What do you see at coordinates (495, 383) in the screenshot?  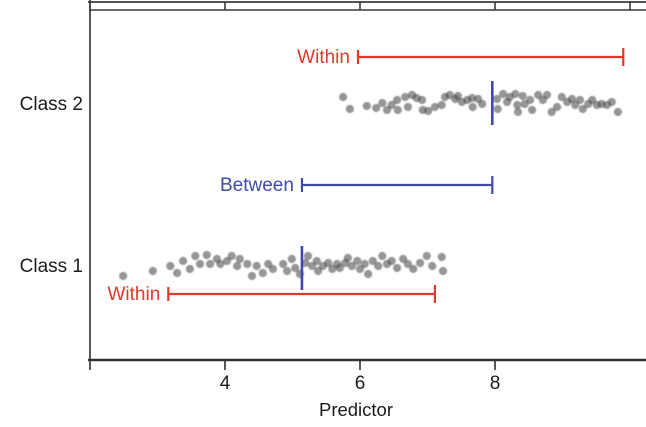 I see `x-tick-label: 8` at bounding box center [495, 383].